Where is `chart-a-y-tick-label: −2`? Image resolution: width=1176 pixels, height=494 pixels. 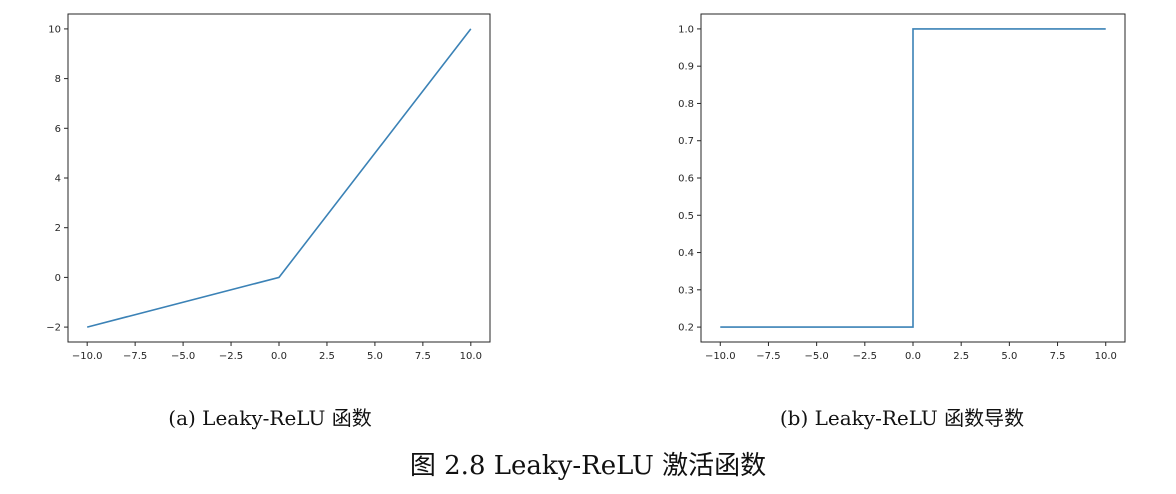
chart-a-y-tick-label: −2 is located at coordinates (53, 328).